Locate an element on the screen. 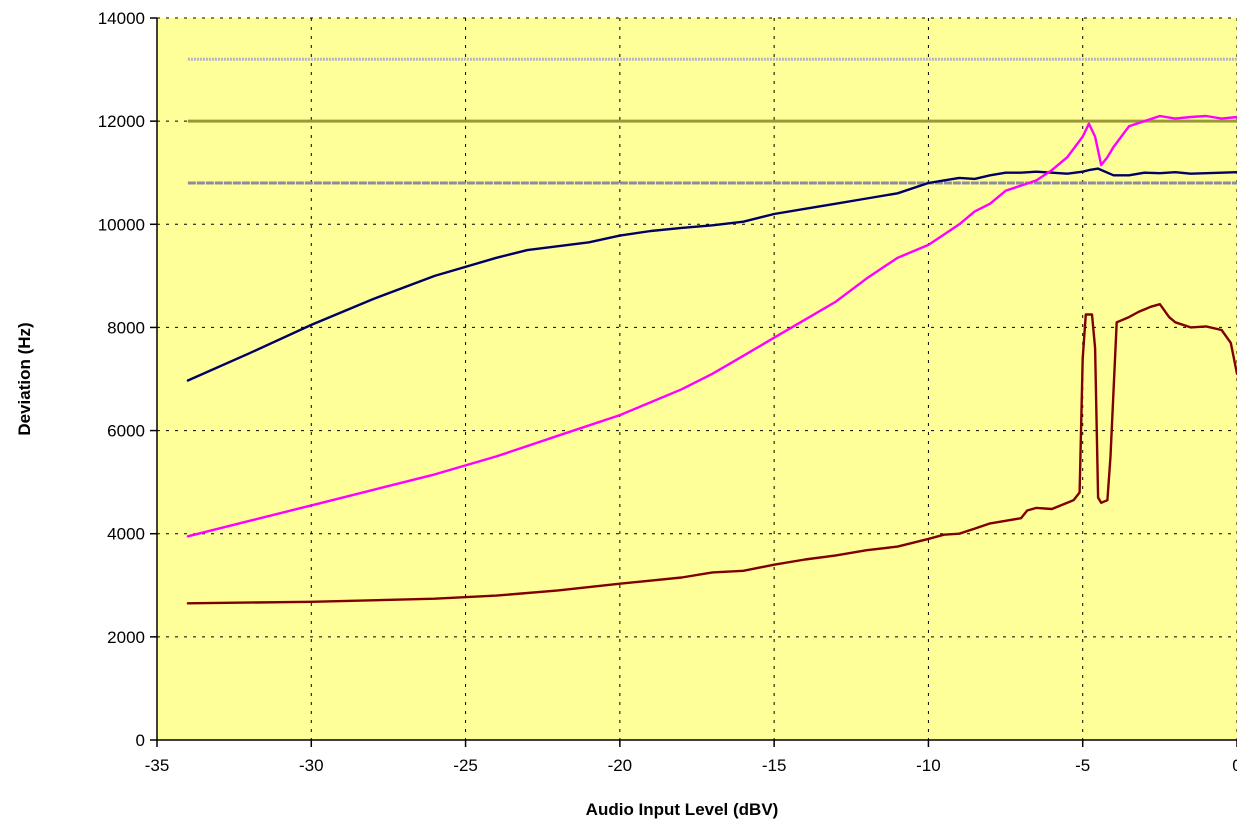  y-tick-label: 14000 is located at coordinates (121, 18).